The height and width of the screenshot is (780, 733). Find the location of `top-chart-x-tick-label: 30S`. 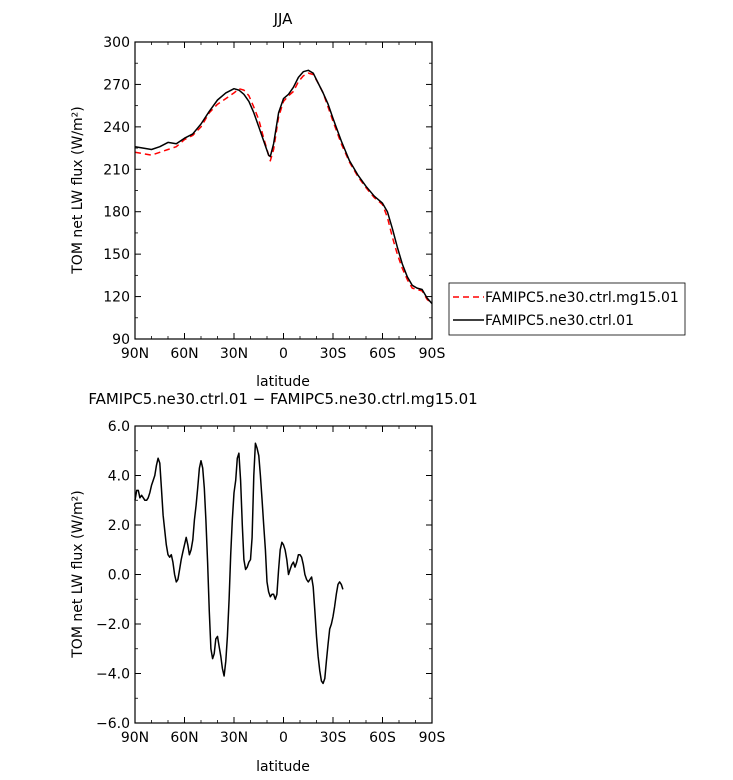

top-chart-x-tick-label: 30S is located at coordinates (333, 354).